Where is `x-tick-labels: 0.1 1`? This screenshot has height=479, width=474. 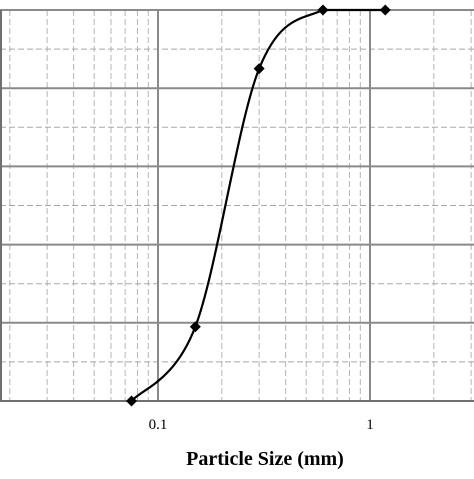
x-tick-labels: 0.1 1 is located at coordinates (261, 425).